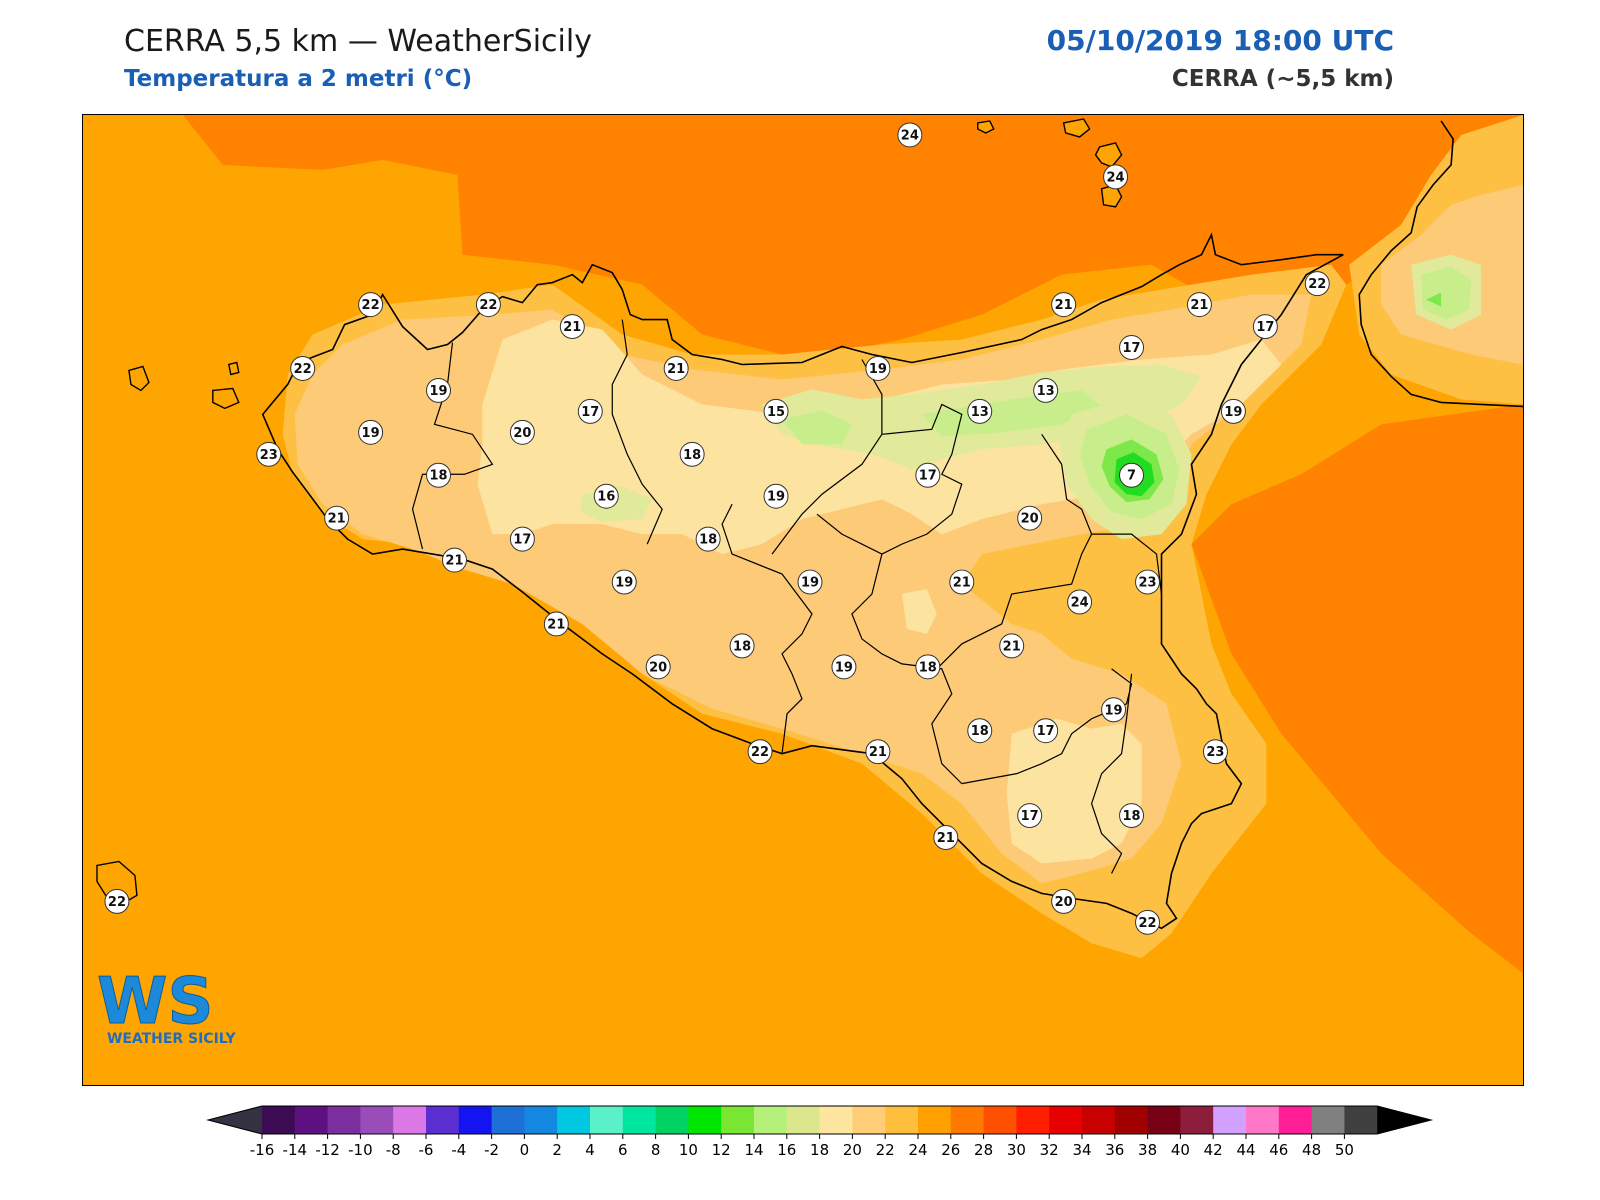 This screenshot has height=1200, width=1600. Describe the element at coordinates (917, 1150) in the screenshot. I see `colorbar-label: 24` at that location.